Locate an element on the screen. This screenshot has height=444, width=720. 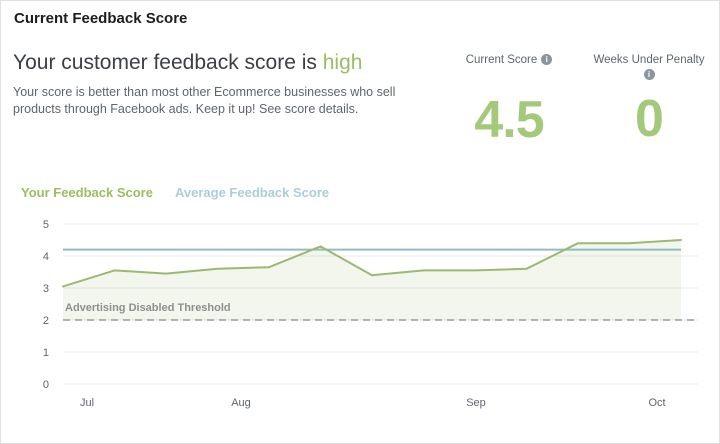
weeks-under-penalty-label-row: Weeks Under Penalty i is located at coordinates (649, 67).